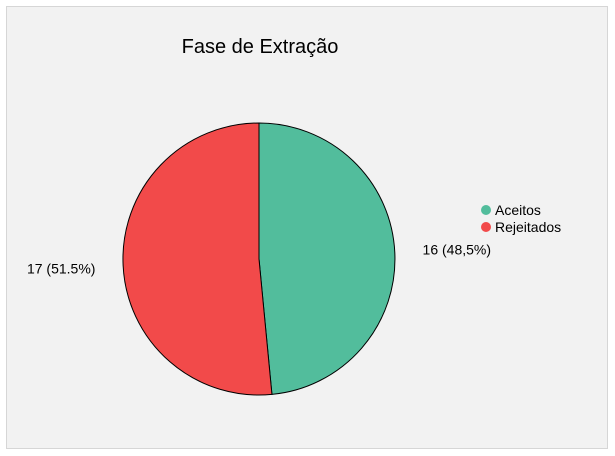  I want to click on legend-marker-aceitos, so click(486, 210).